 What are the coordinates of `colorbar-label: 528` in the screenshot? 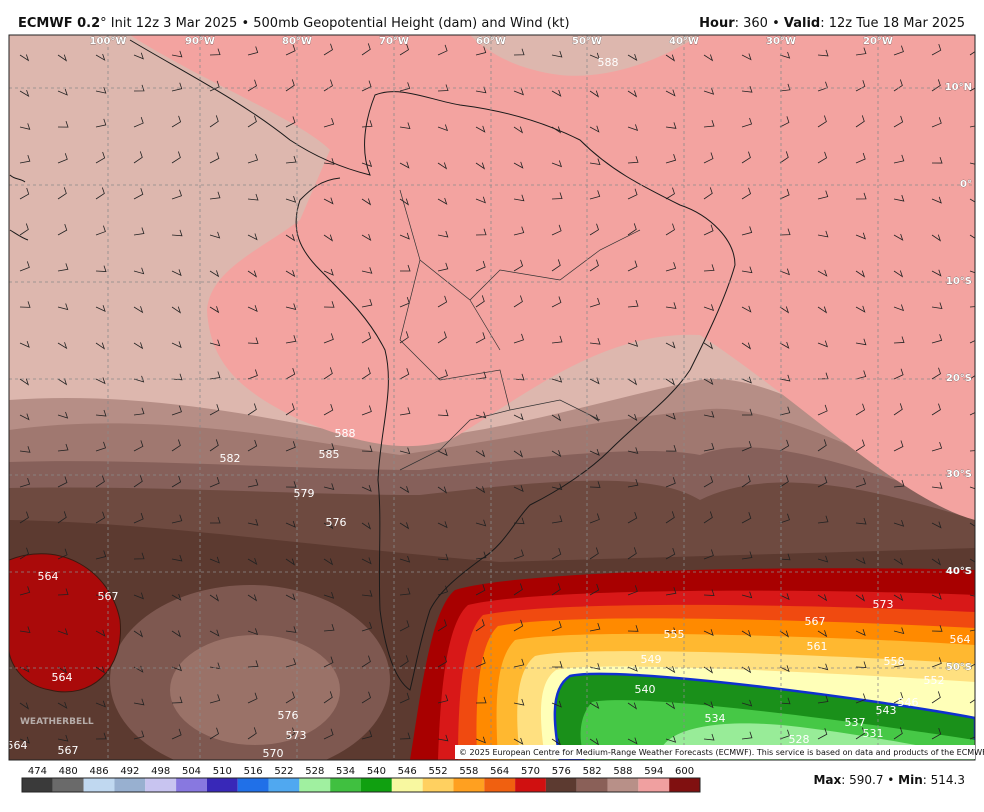 It's located at (314, 771).